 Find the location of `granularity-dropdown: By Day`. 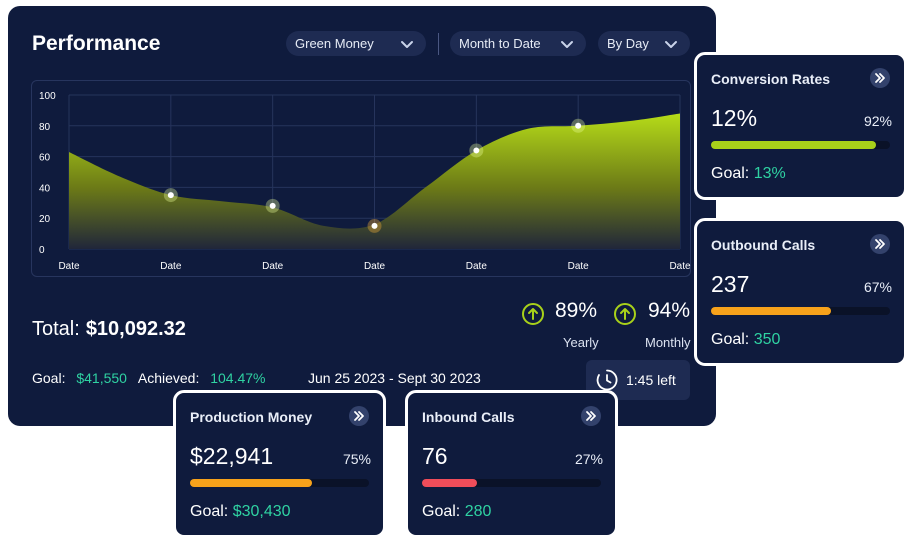

granularity-dropdown: By Day is located at coordinates (644, 43).